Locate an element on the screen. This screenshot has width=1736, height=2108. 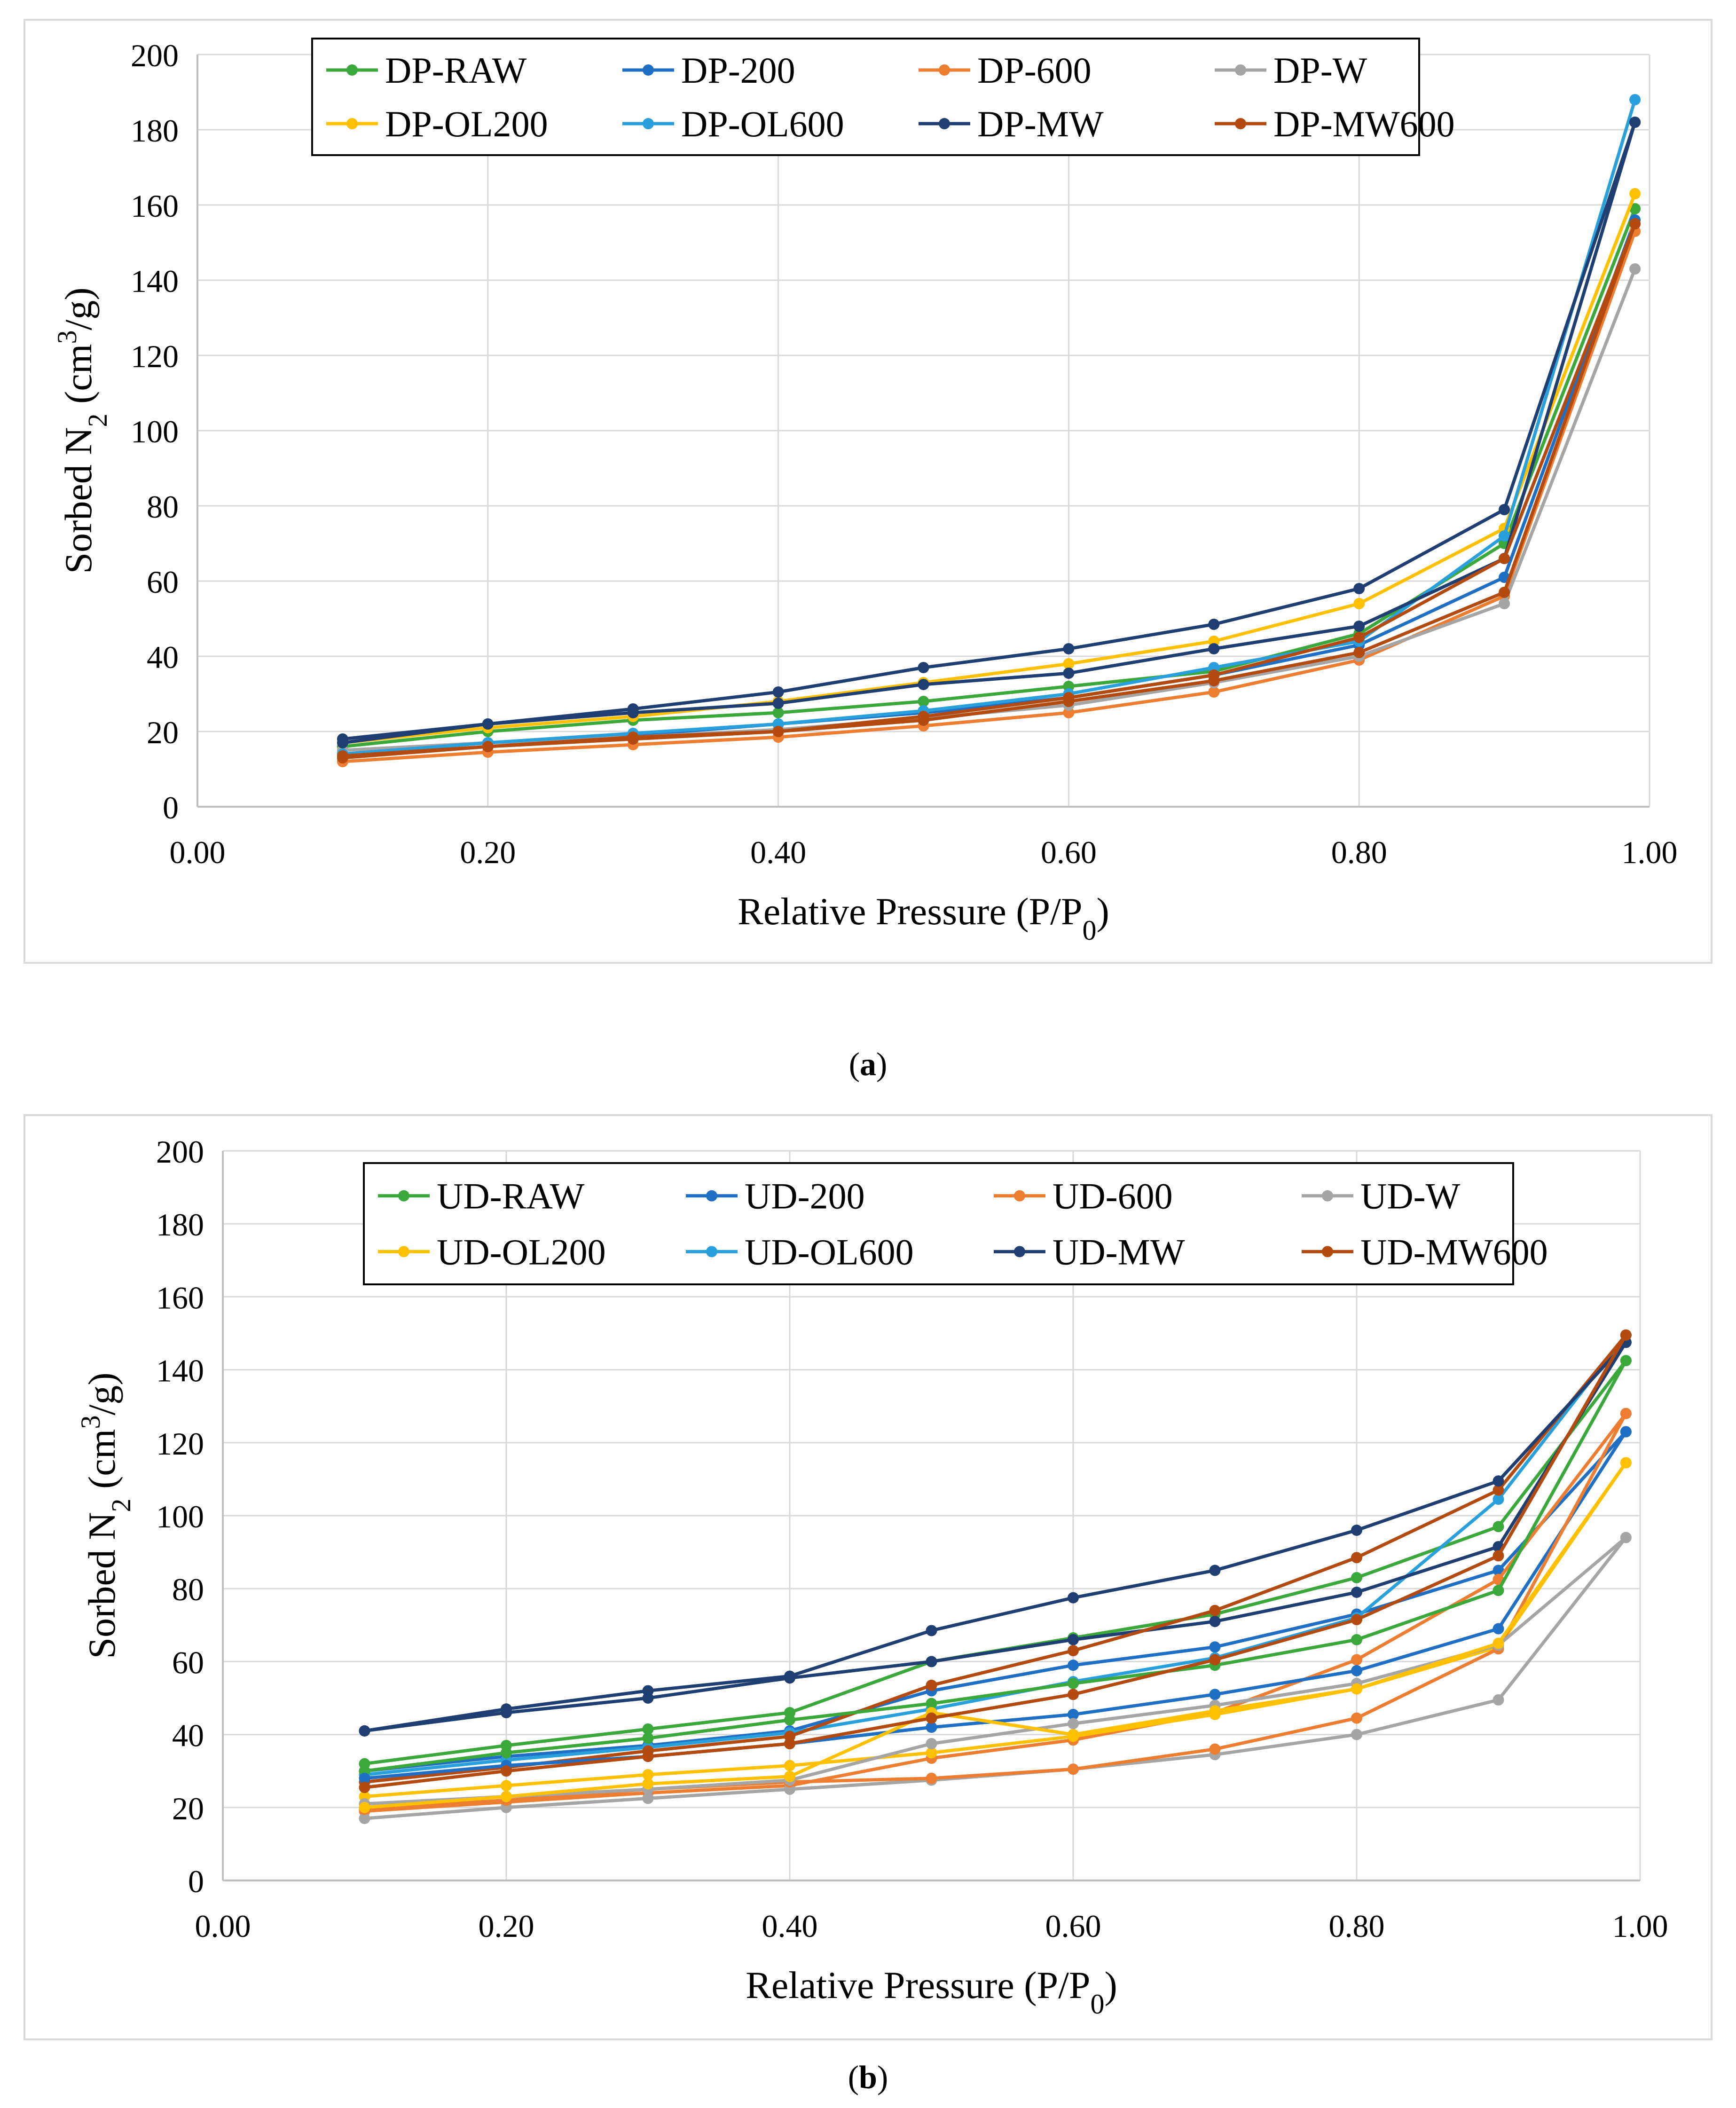
a-x-axis-title: Relative Pressure (P/P0) is located at coordinates (923, 918).